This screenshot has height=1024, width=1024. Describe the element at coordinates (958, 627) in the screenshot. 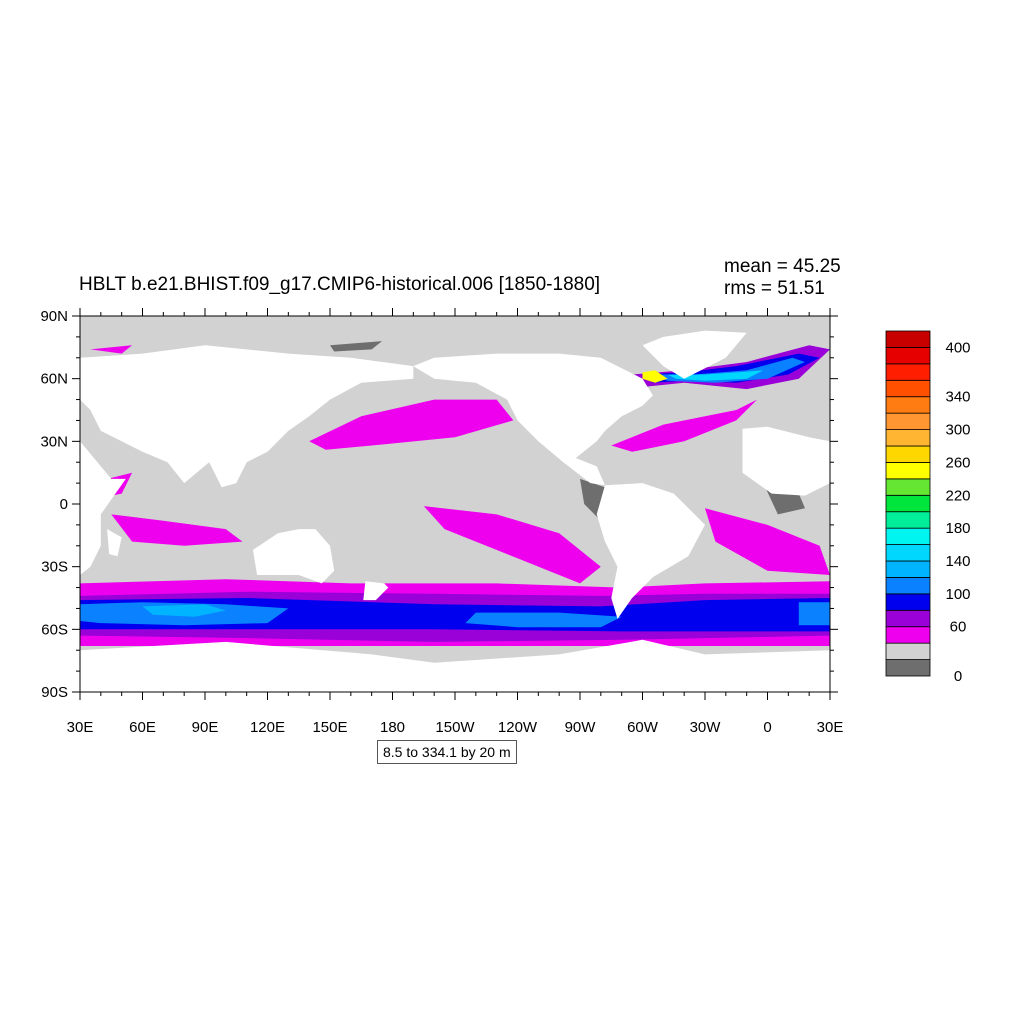

I see `colorbar-label: 60` at that location.